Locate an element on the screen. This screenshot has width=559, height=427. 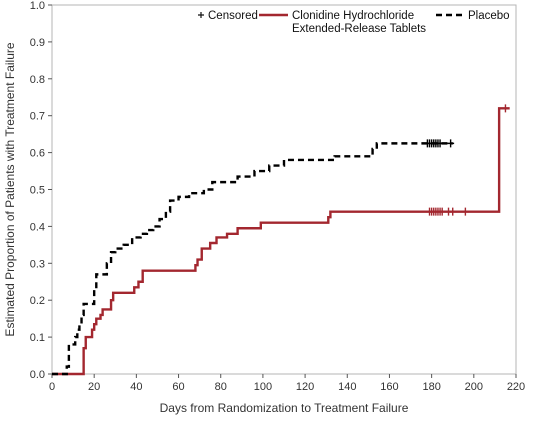
y-tick-label: 0.9 is located at coordinates (37, 43).